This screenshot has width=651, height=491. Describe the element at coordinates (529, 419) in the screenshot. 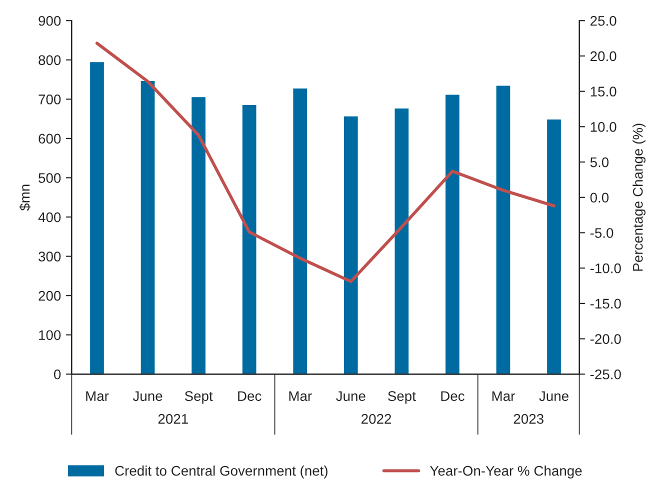

I see `text: 2023` at that location.